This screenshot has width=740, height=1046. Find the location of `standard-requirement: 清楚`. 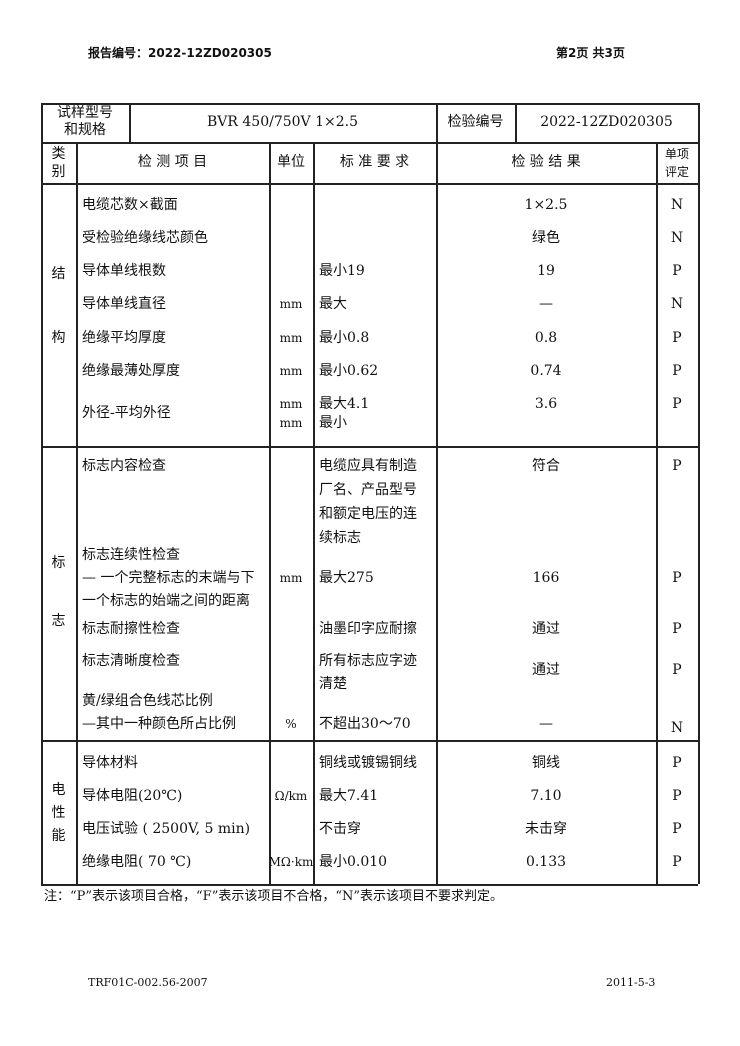

standard-requirement: 清楚 is located at coordinates (333, 684).